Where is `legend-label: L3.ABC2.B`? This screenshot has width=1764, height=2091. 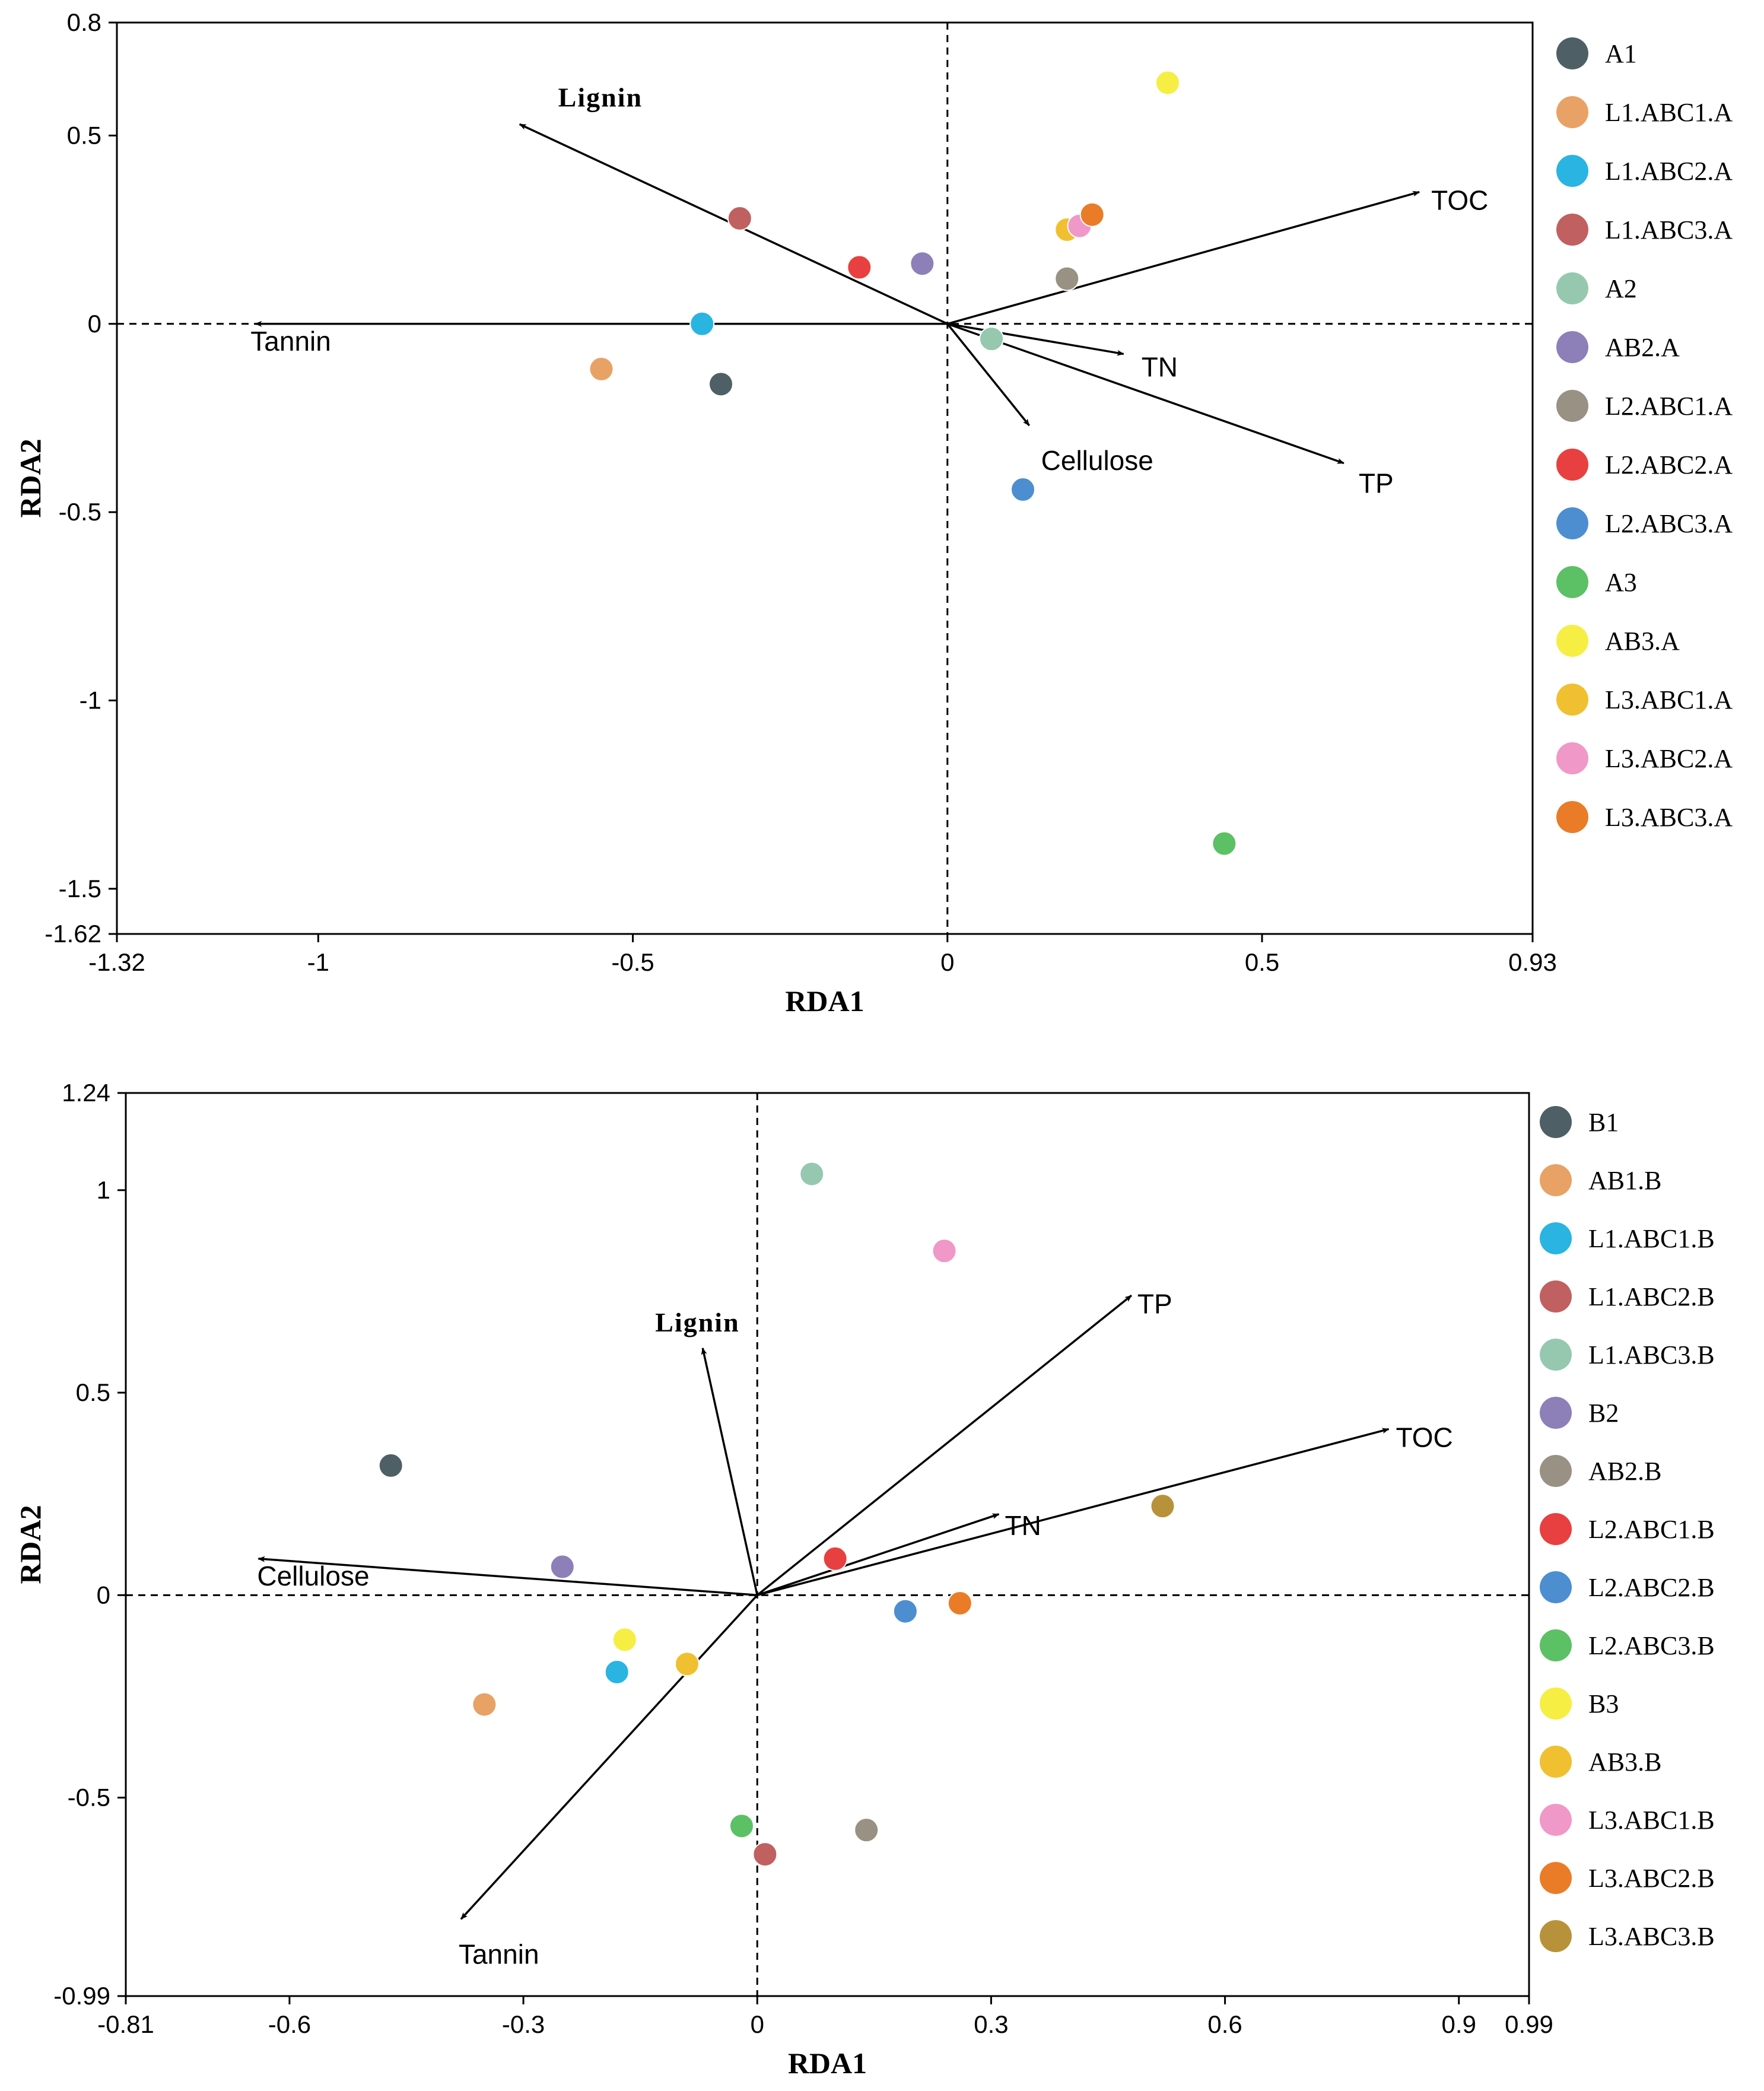
legend-label: L3.ABC2.B is located at coordinates (1652, 1878).